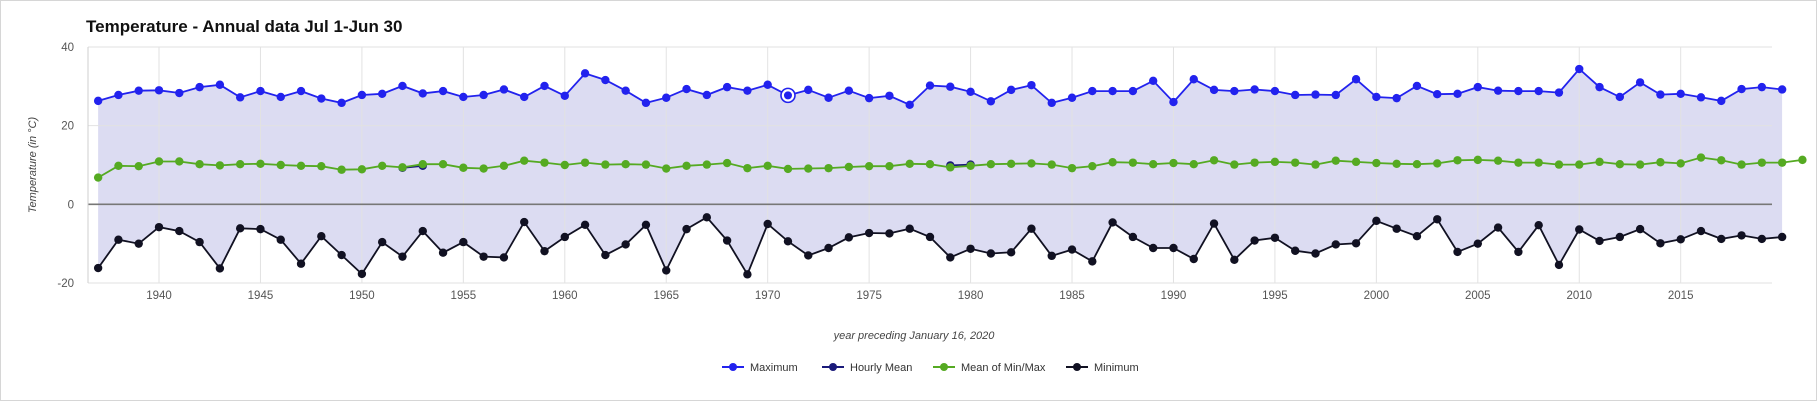  Describe the element at coordinates (930, 368) in the screenshot. I see `legend: Maximum Hourly Mean Mean of Min/Max Minimum` at that location.